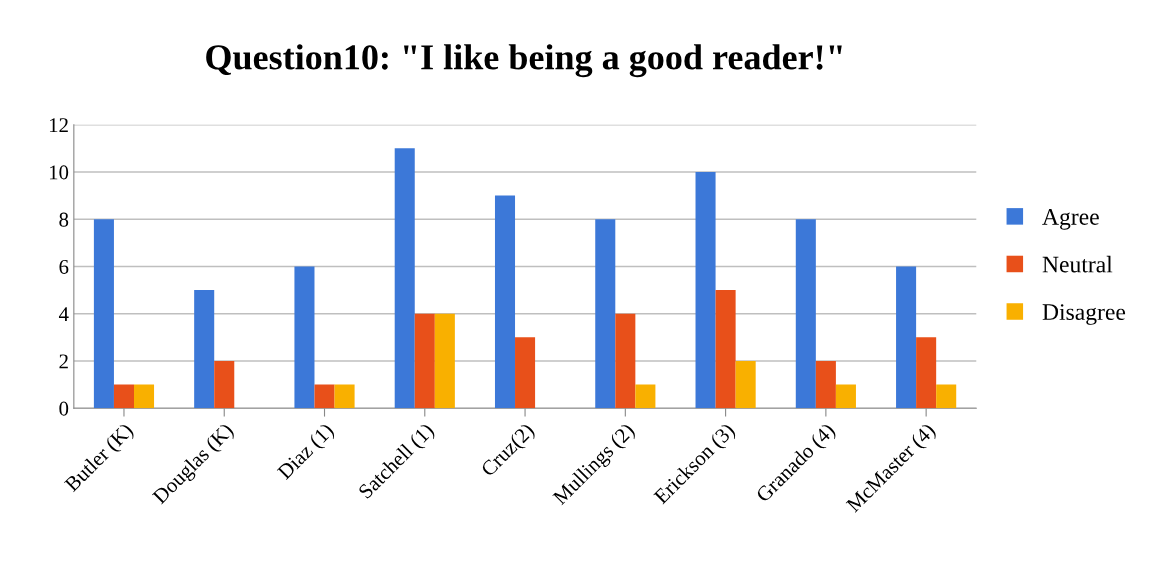  I want to click on y-tick-label: 8, so click(64, 219).